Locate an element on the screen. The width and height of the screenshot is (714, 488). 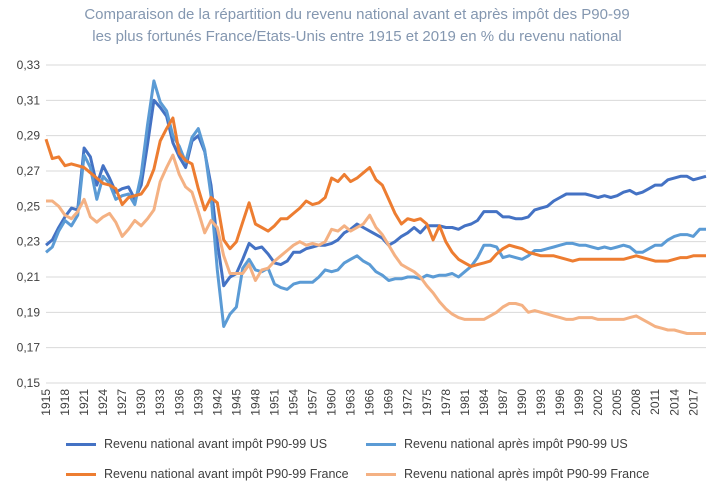
x-tick-label: 1945 is located at coordinates (236, 402).